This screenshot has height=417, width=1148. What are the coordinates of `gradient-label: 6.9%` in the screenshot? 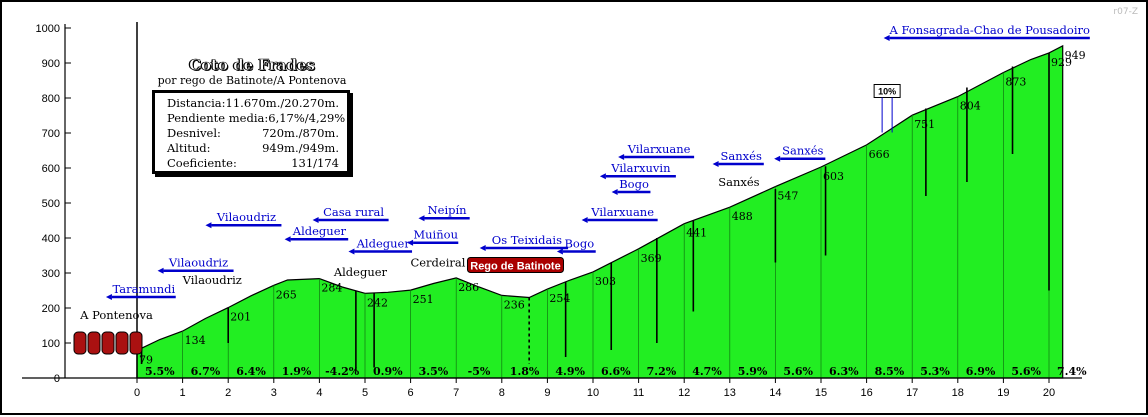 It's located at (981, 371).